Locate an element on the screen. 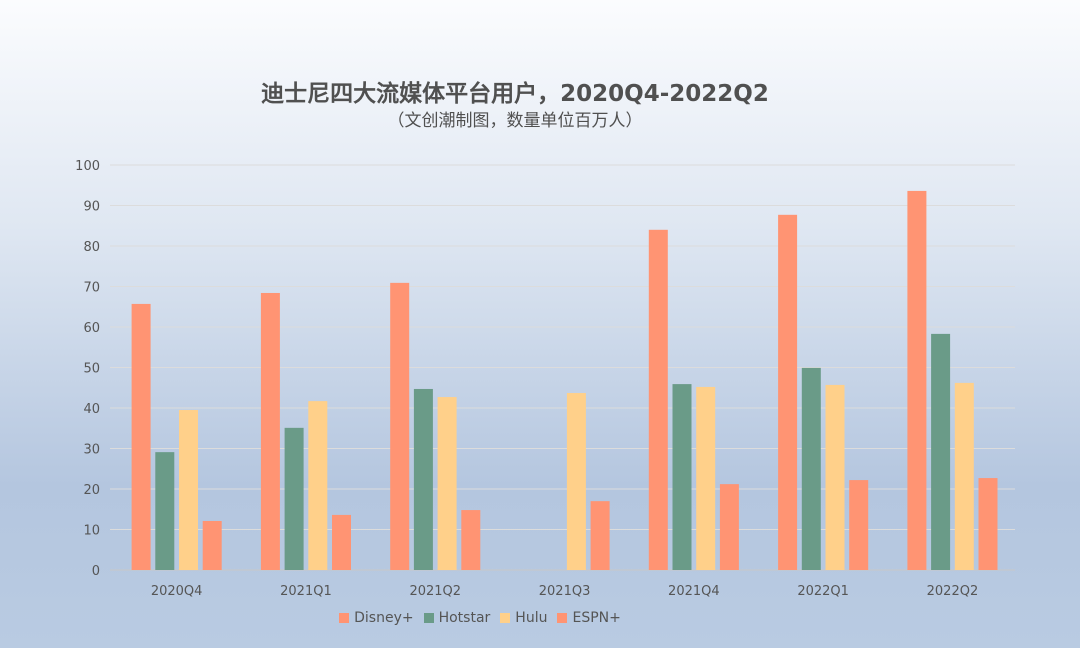 The image size is (1080, 648). legend-label: Hotstar is located at coordinates (464, 618).